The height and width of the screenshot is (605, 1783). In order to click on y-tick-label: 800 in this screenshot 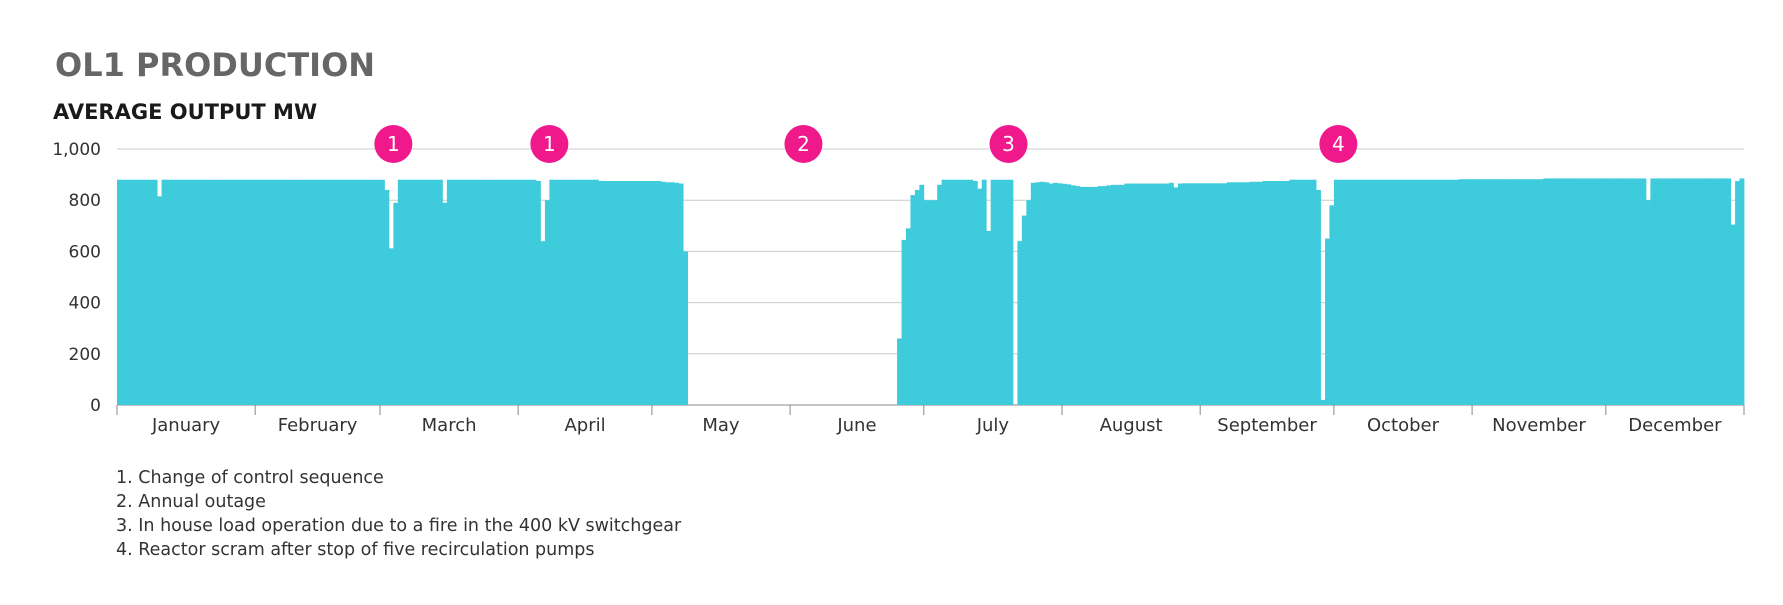, I will do `click(85, 201)`.